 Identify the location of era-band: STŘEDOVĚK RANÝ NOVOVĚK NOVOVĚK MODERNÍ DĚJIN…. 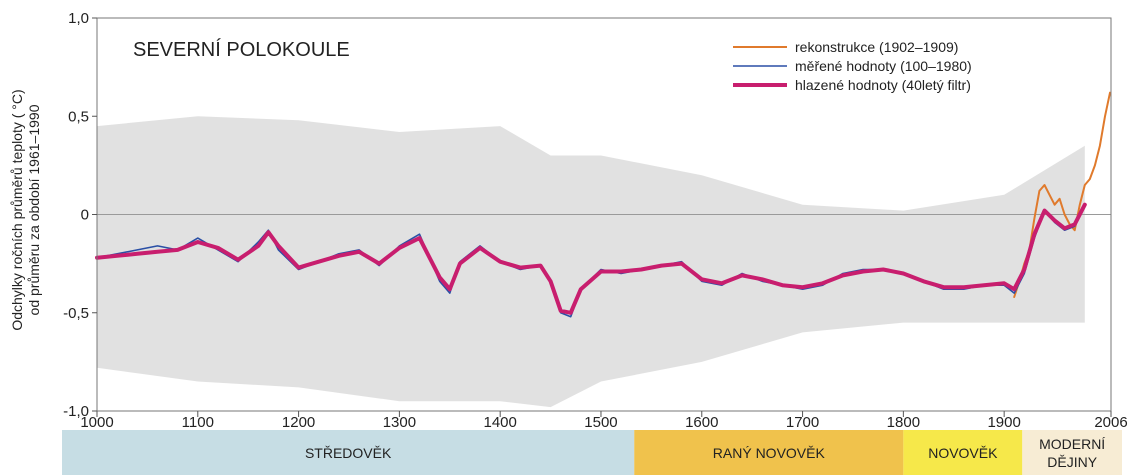
(592, 452).